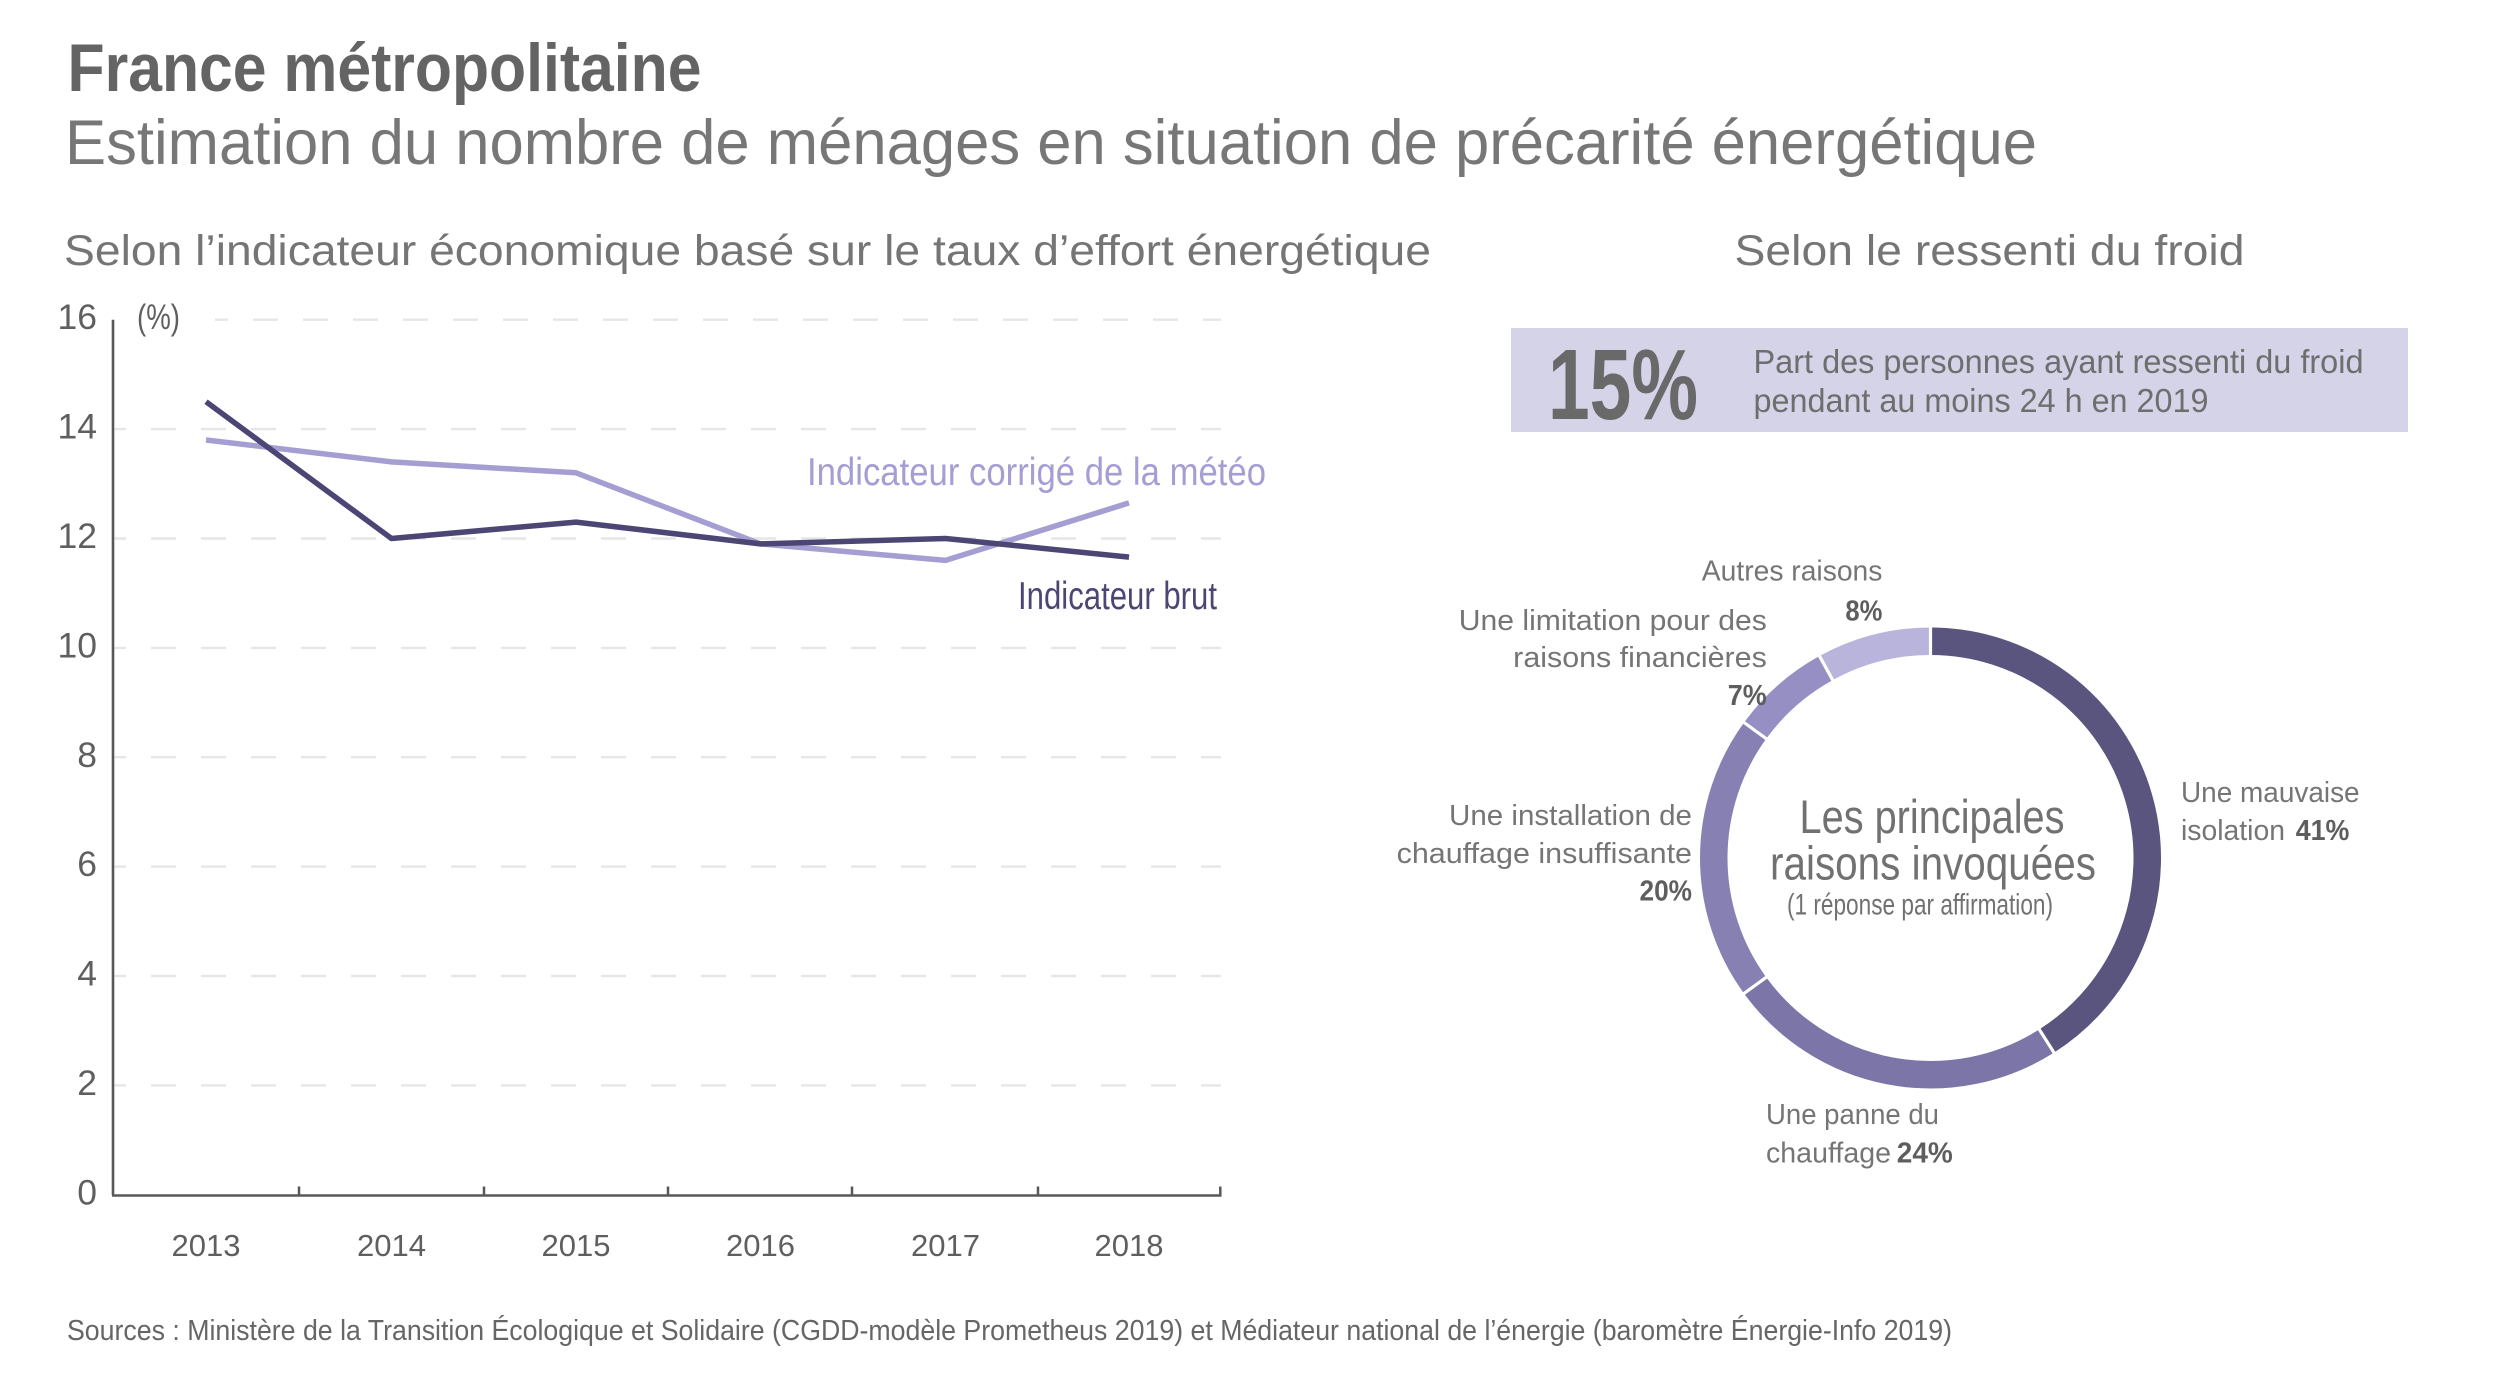 The width and height of the screenshot is (2500, 1373). Describe the element at coordinates (1747, 696) in the screenshot. I see `svg-text: 7%` at that location.